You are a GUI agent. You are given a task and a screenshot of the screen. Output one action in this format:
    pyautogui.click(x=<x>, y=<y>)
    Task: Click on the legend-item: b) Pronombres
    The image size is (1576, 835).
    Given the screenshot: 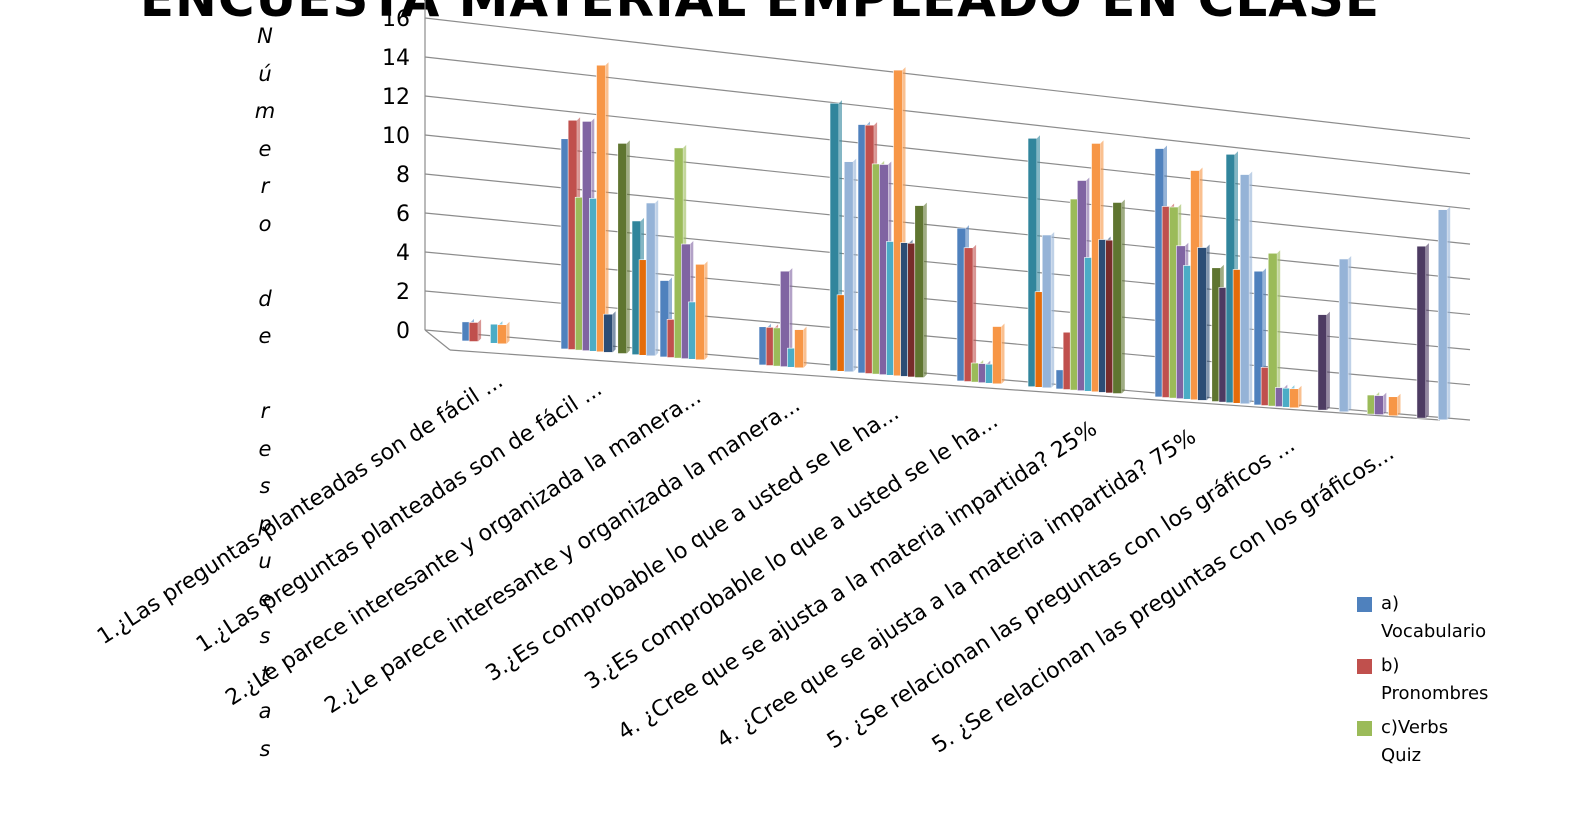 What is the action you would take?
    pyautogui.click(x=1465, y=680)
    